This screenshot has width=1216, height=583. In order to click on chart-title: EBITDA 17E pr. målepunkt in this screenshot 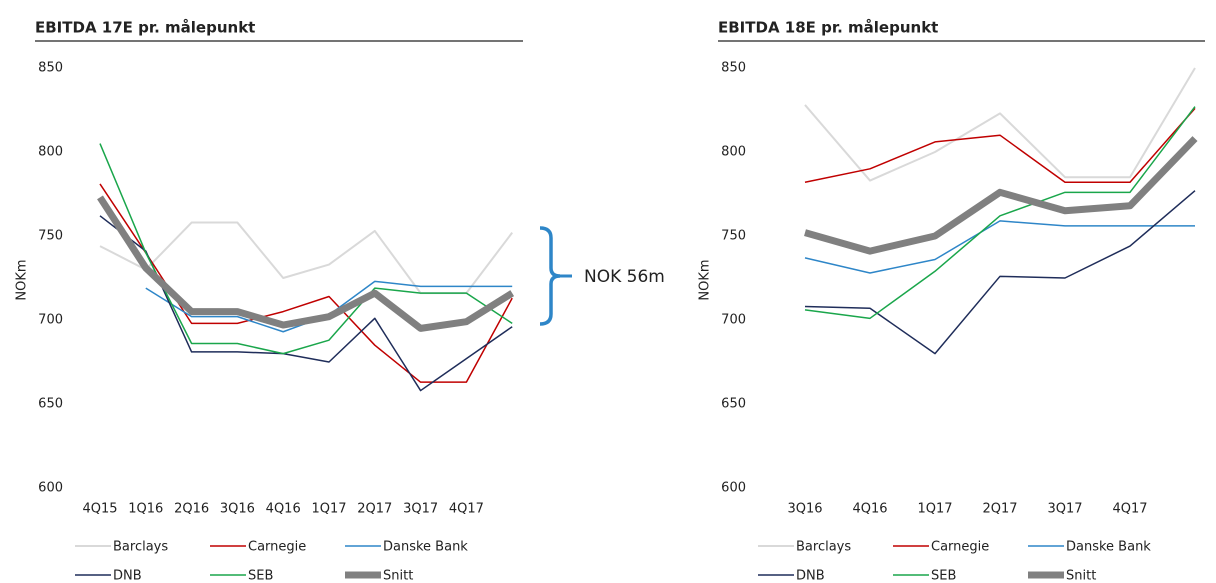, I will do `click(145, 28)`.